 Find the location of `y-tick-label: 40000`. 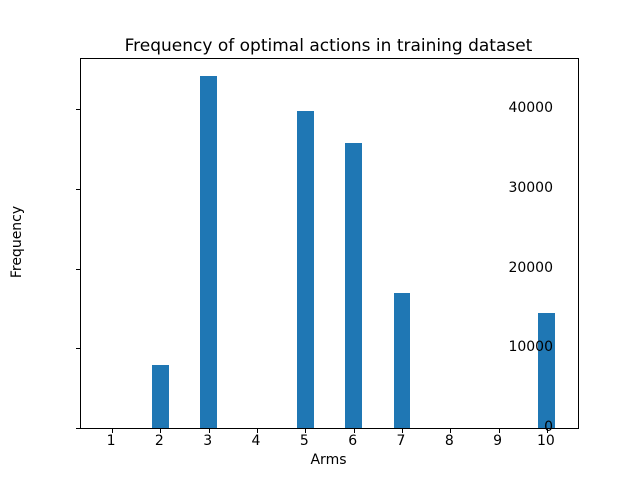

y-tick-label: 40000 is located at coordinates (530, 108).